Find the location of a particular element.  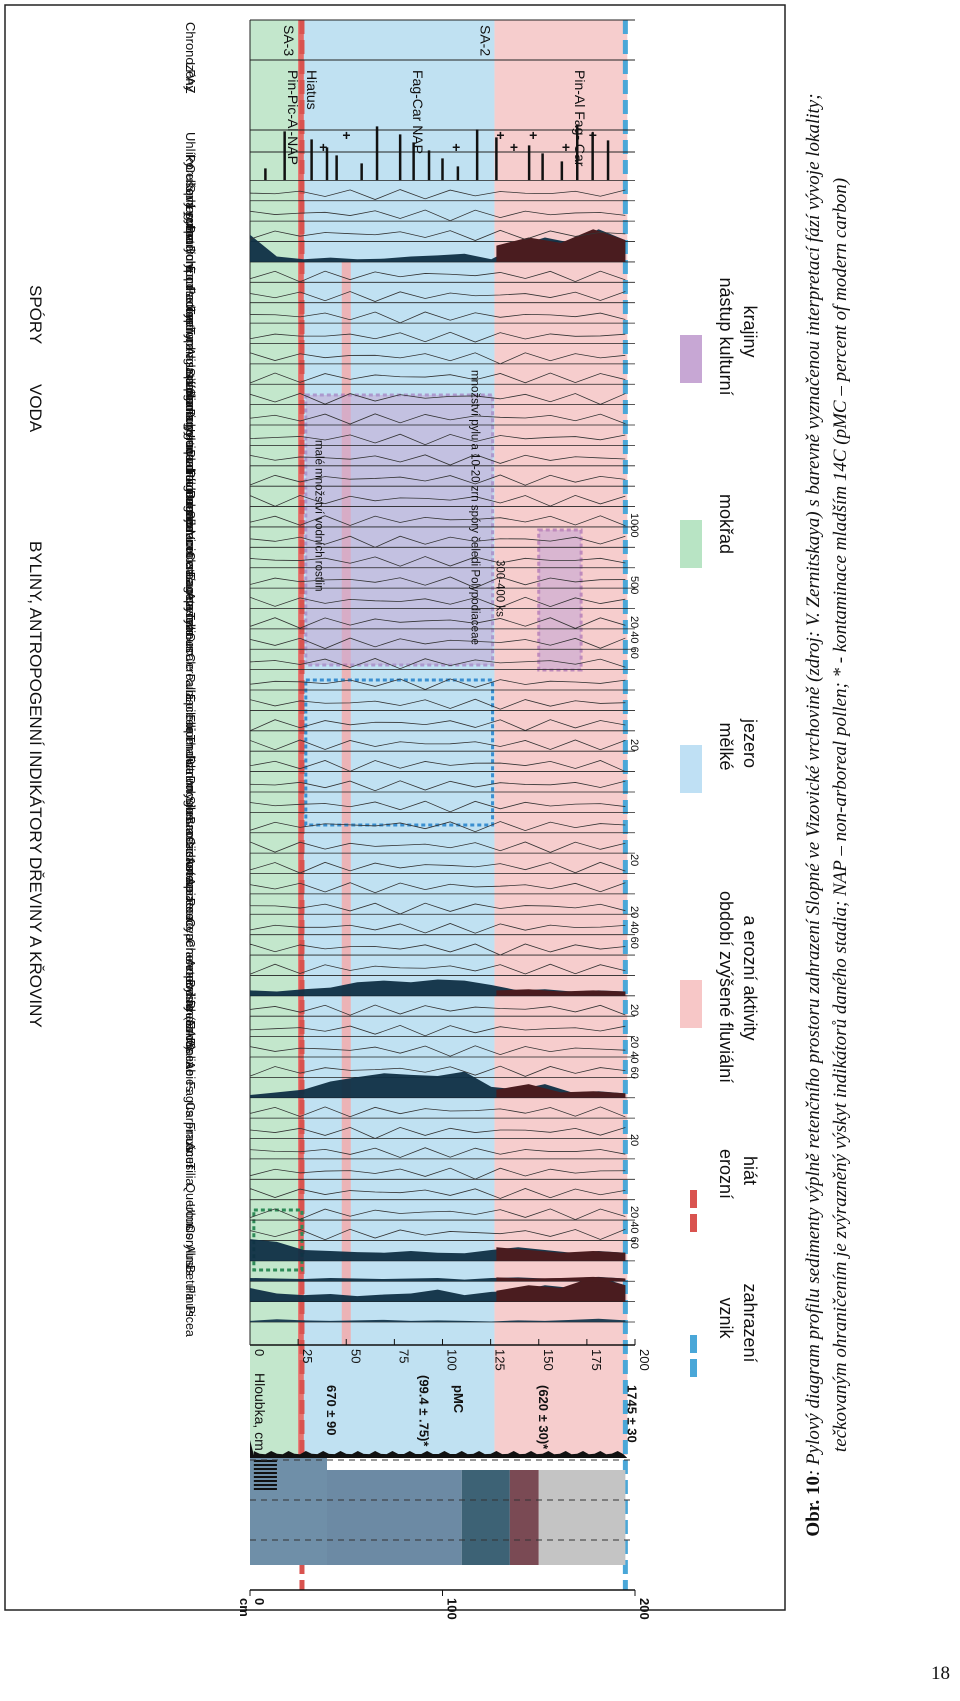

taxon-label: Typha latifolia is located at coordinates (190, 365).